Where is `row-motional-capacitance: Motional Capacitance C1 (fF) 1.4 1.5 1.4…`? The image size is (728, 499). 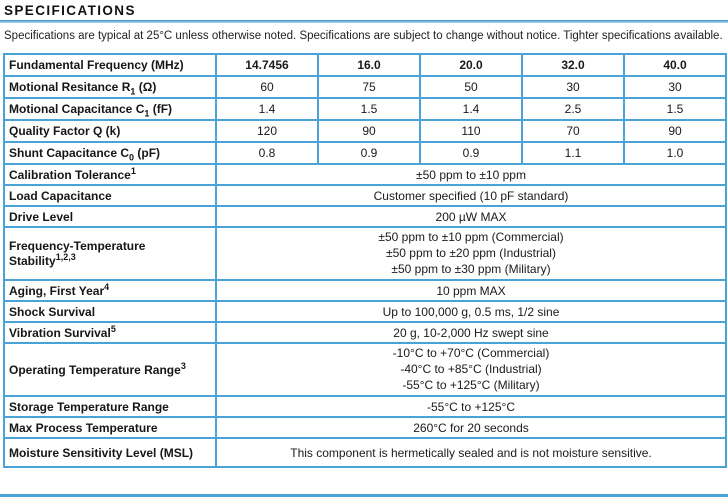 row-motional-capacitance: Motional Capacitance C1 (fF) 1.4 1.5 1.4… is located at coordinates (365, 109).